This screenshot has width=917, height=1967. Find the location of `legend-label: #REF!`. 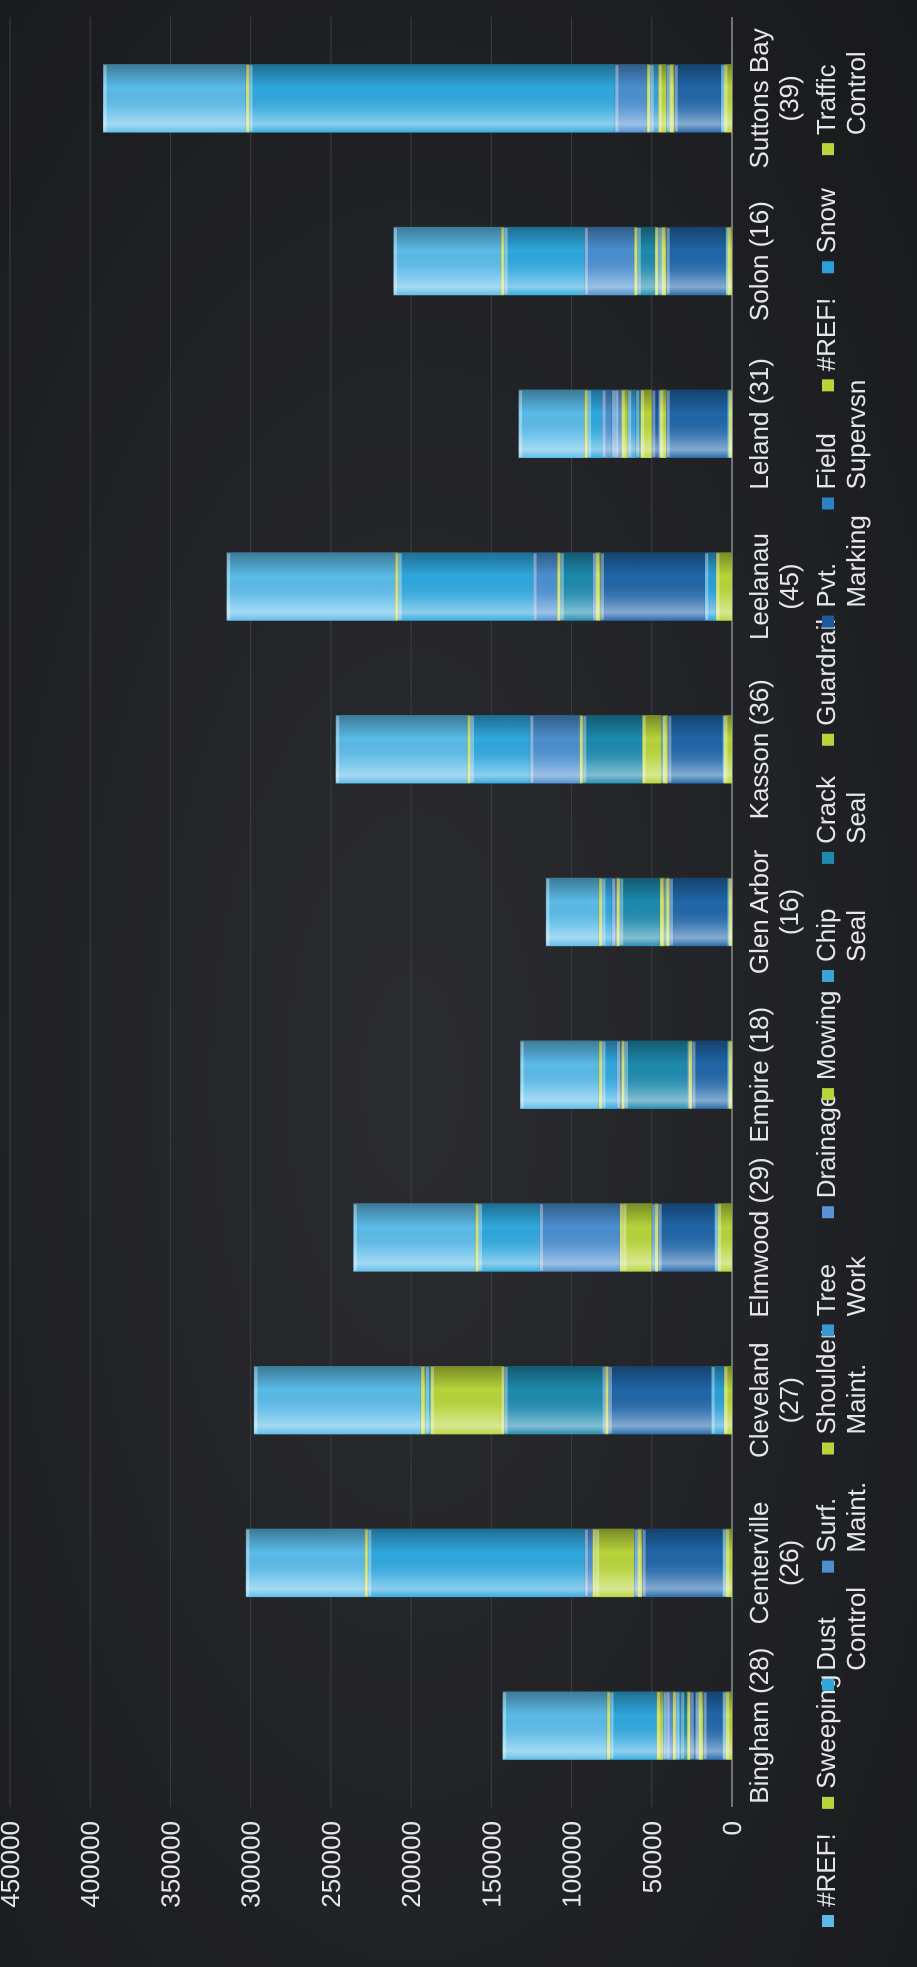

legend-label: #REF! is located at coordinates (826, 335).